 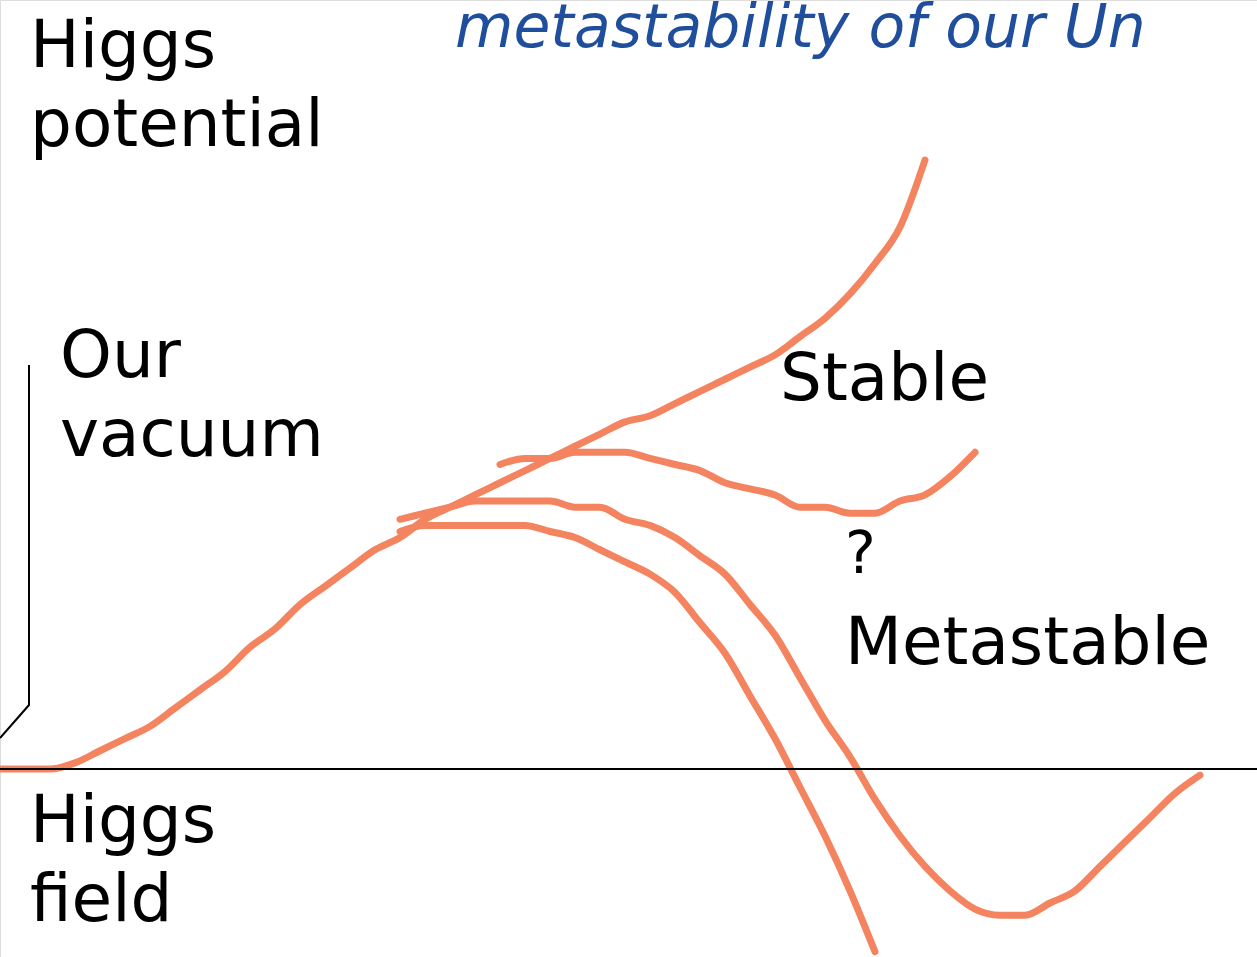 I want to click on y-axis-title: Higgs potential, so click(x=177, y=84).